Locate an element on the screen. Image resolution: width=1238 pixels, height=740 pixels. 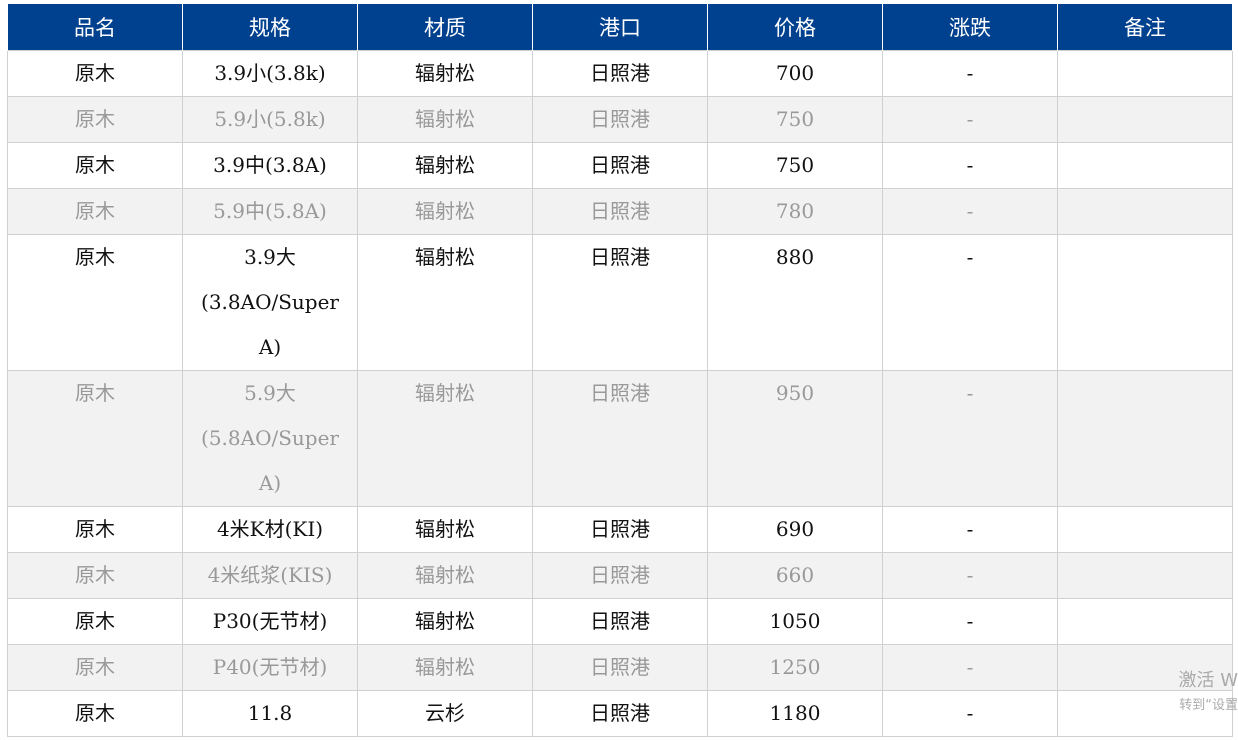
cell: 950 is located at coordinates (795, 438).